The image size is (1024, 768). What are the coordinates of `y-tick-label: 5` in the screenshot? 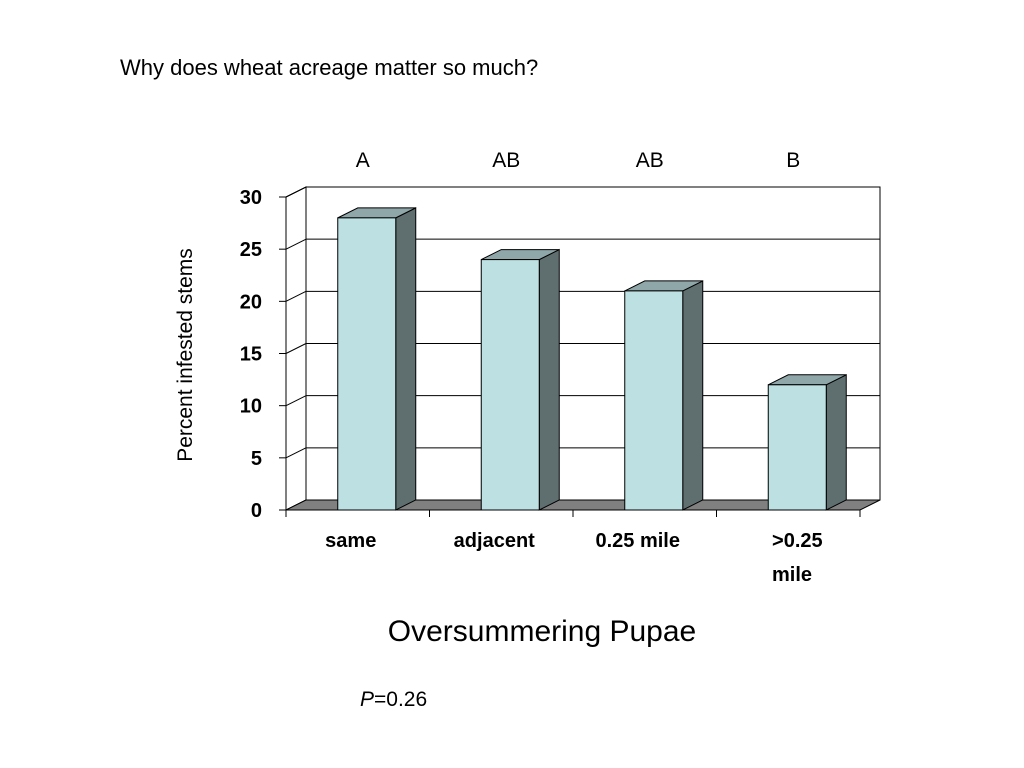 It's located at (256, 459).